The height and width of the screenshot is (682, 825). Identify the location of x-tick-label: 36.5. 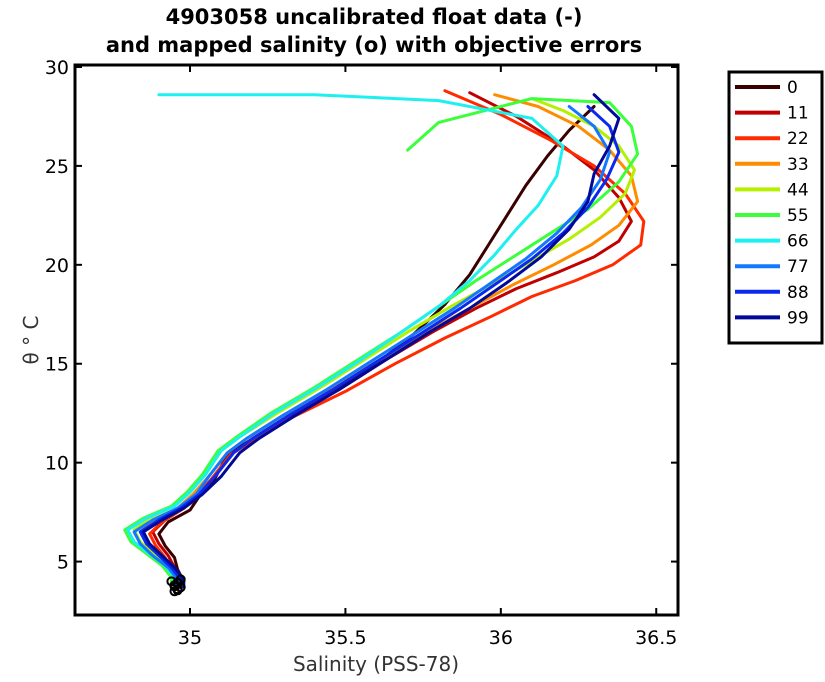
(656, 638).